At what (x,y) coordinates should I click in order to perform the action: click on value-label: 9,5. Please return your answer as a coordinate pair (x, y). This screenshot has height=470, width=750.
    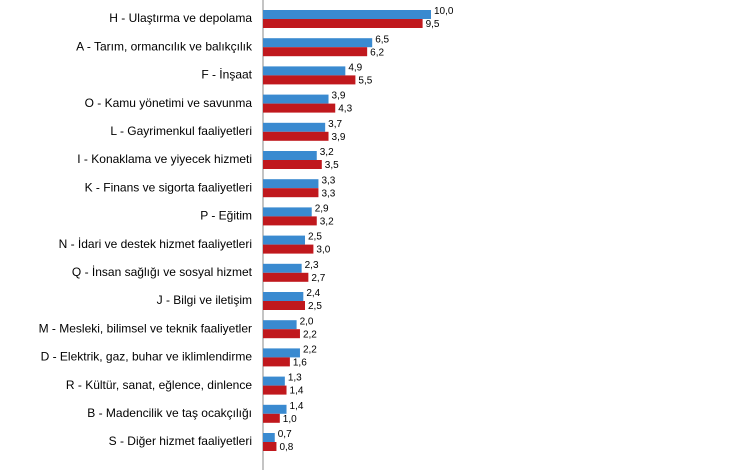
    Looking at the image, I should click on (433, 24).